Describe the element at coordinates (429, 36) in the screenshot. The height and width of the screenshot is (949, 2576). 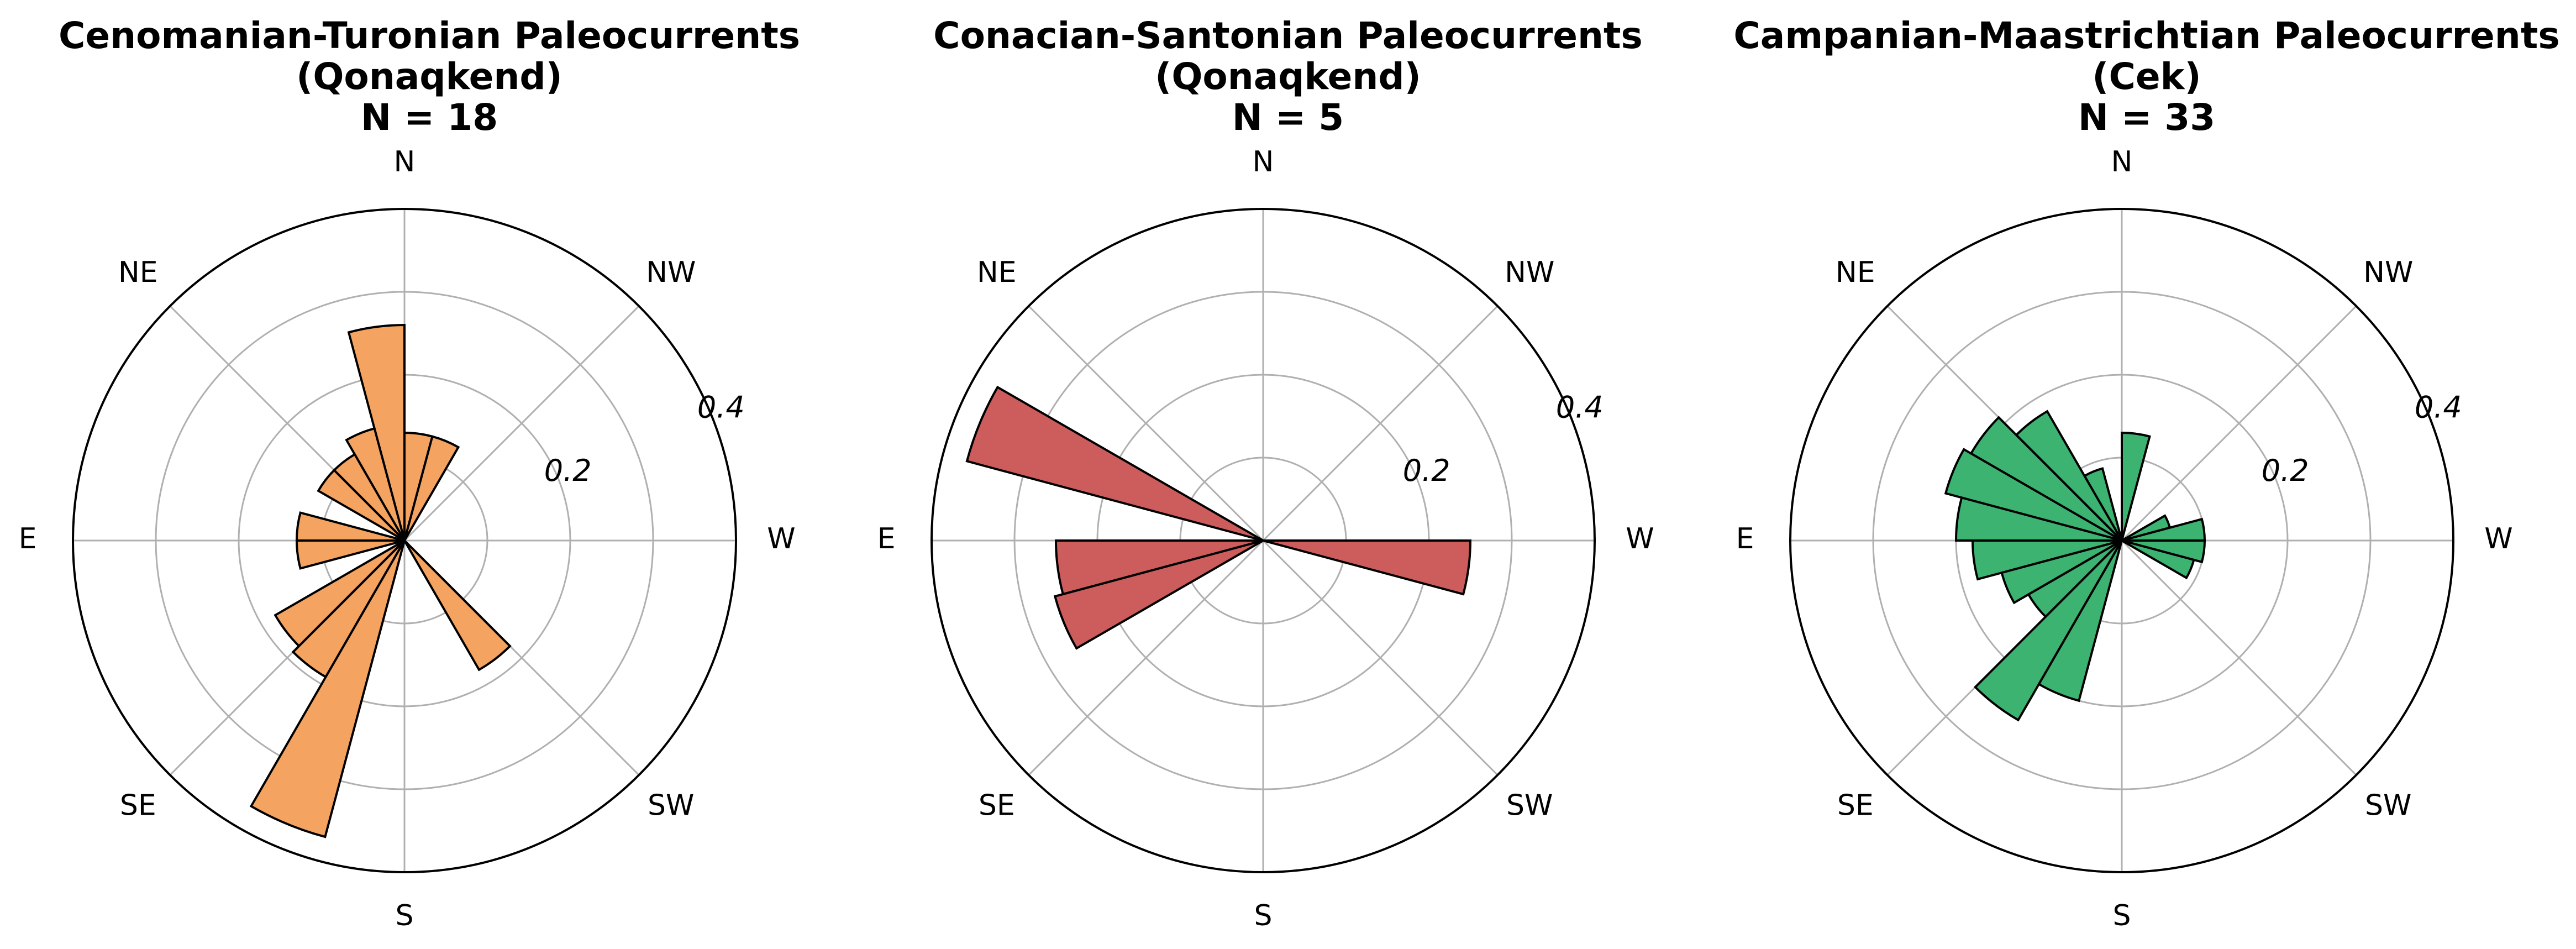
I see `panel-title-line-1: Cenomanian-Turonian Paleocurrents` at that location.